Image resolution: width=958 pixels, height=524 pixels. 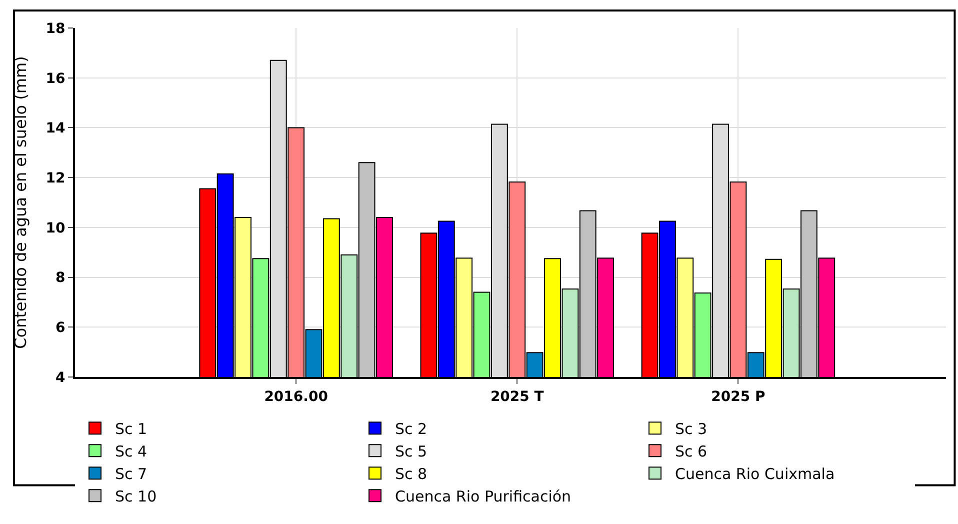 What do you see at coordinates (483, 497) in the screenshot?
I see `legend-label: Cuenca Rio Purificación` at bounding box center [483, 497].